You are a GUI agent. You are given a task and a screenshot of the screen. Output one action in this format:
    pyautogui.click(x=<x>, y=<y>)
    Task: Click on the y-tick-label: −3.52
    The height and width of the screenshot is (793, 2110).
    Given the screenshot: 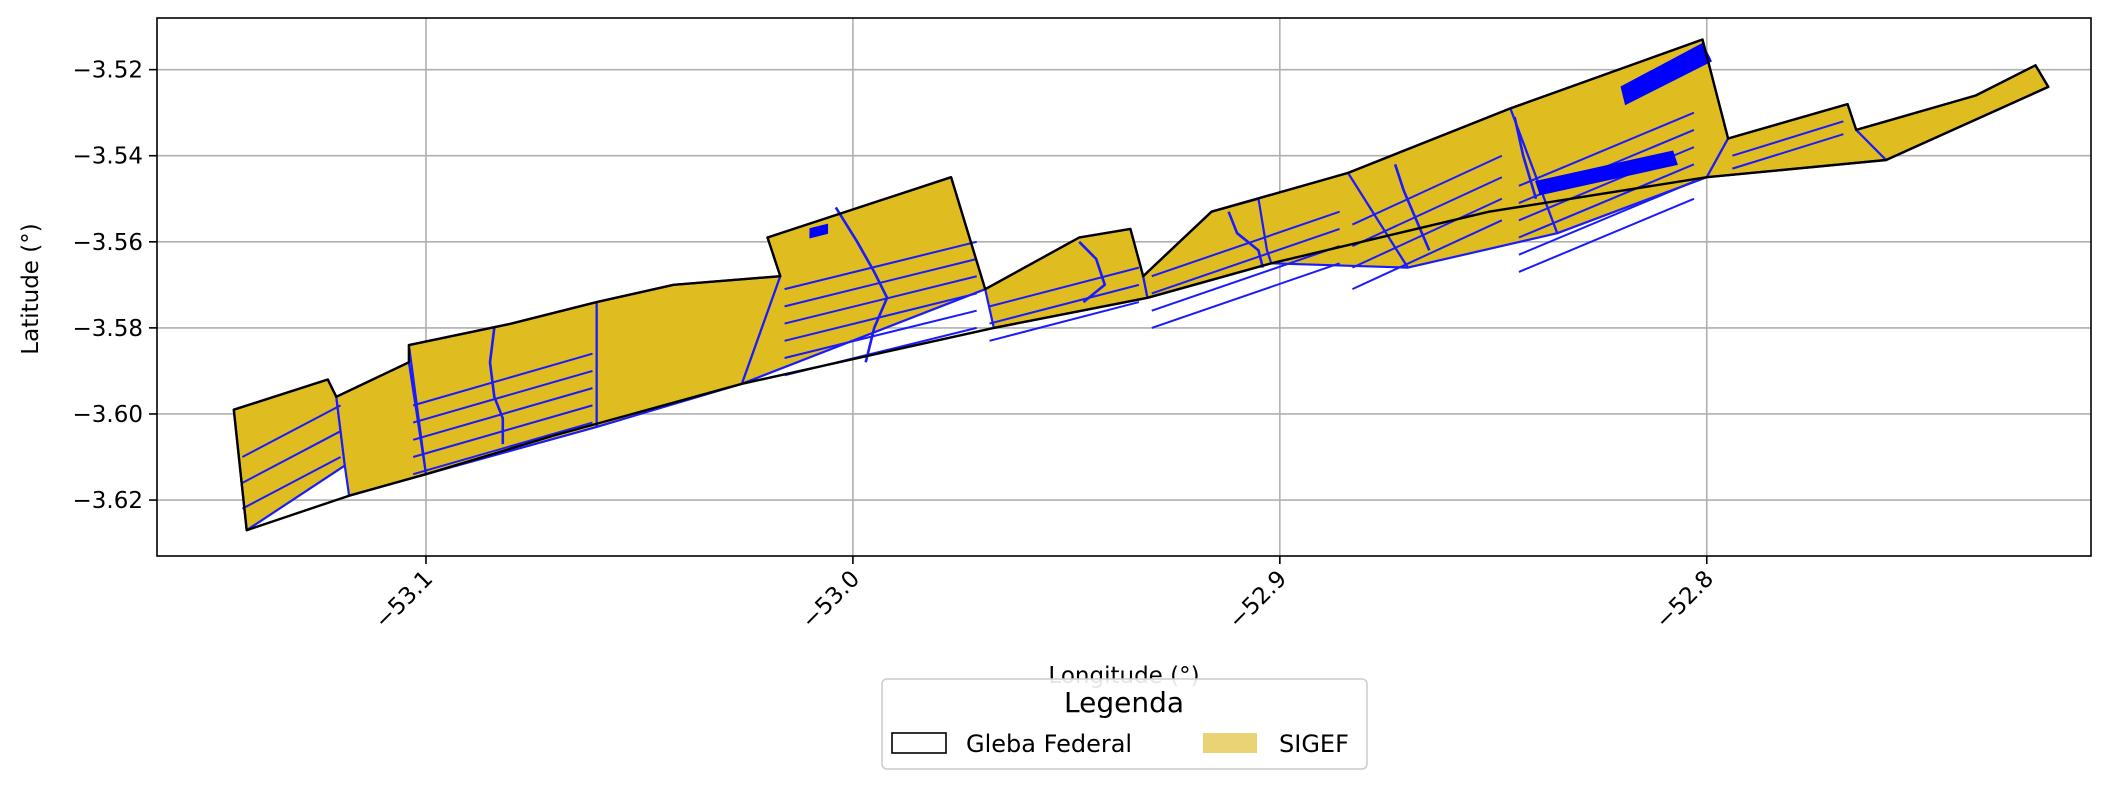 What is the action you would take?
    pyautogui.click(x=108, y=71)
    